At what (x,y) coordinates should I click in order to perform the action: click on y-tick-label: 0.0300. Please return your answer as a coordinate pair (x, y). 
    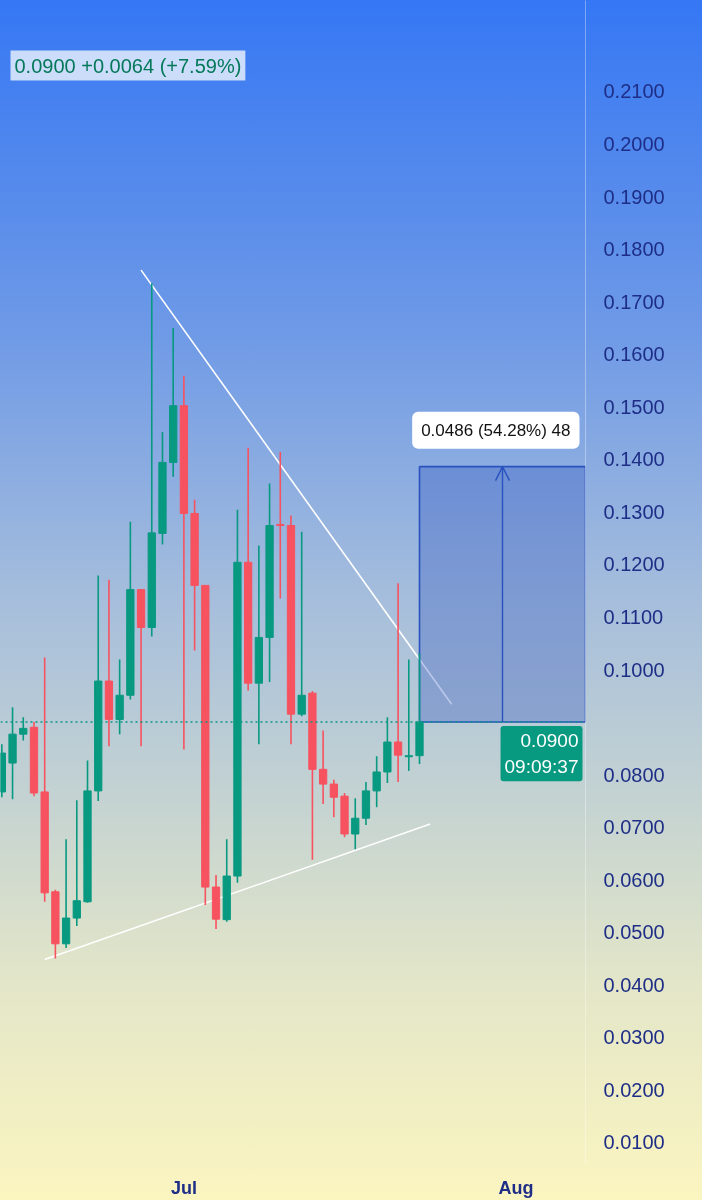
    Looking at the image, I should click on (634, 1037).